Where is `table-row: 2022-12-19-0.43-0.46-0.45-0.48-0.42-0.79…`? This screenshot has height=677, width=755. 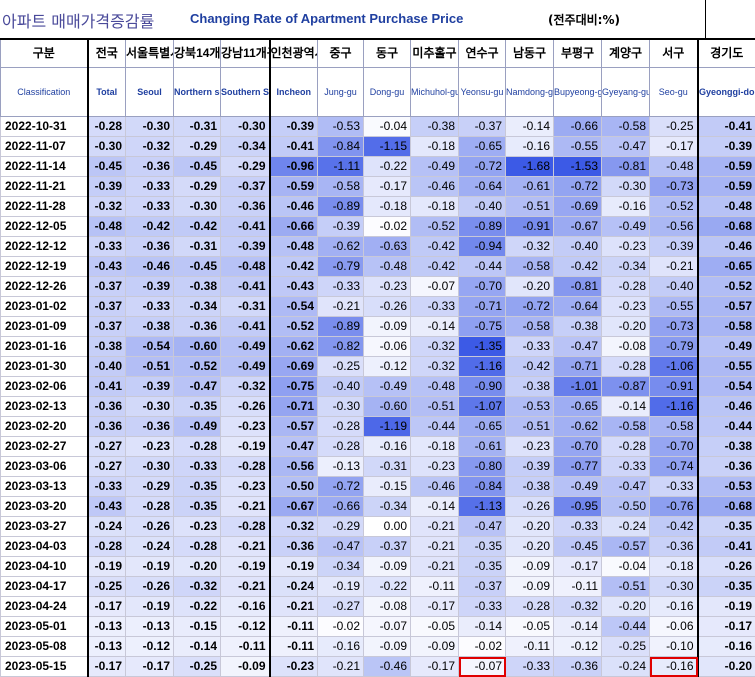
table-row: 2022-12-19-0.43-0.46-0.45-0.48-0.42-0.79… is located at coordinates (378, 267).